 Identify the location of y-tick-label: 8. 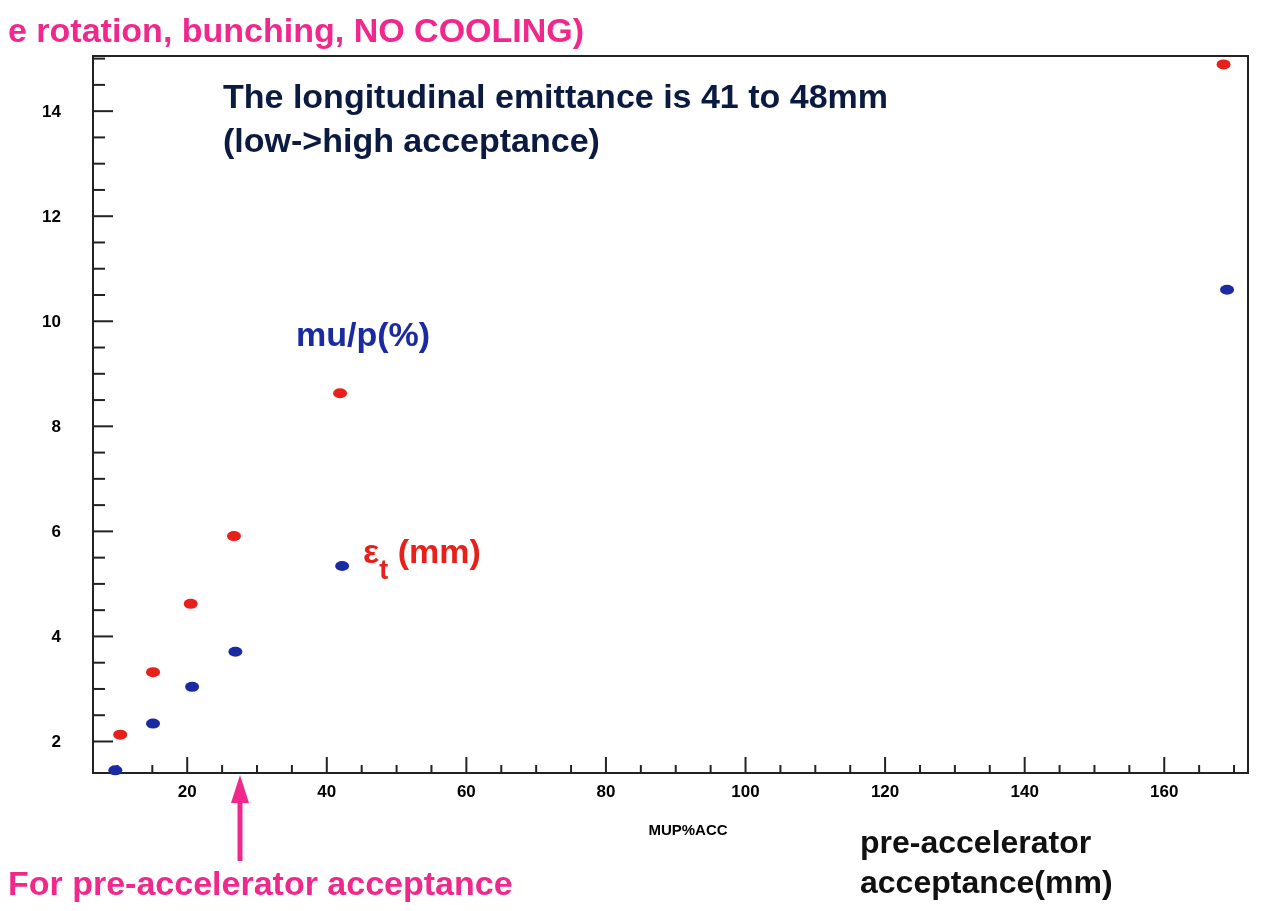
(56, 427).